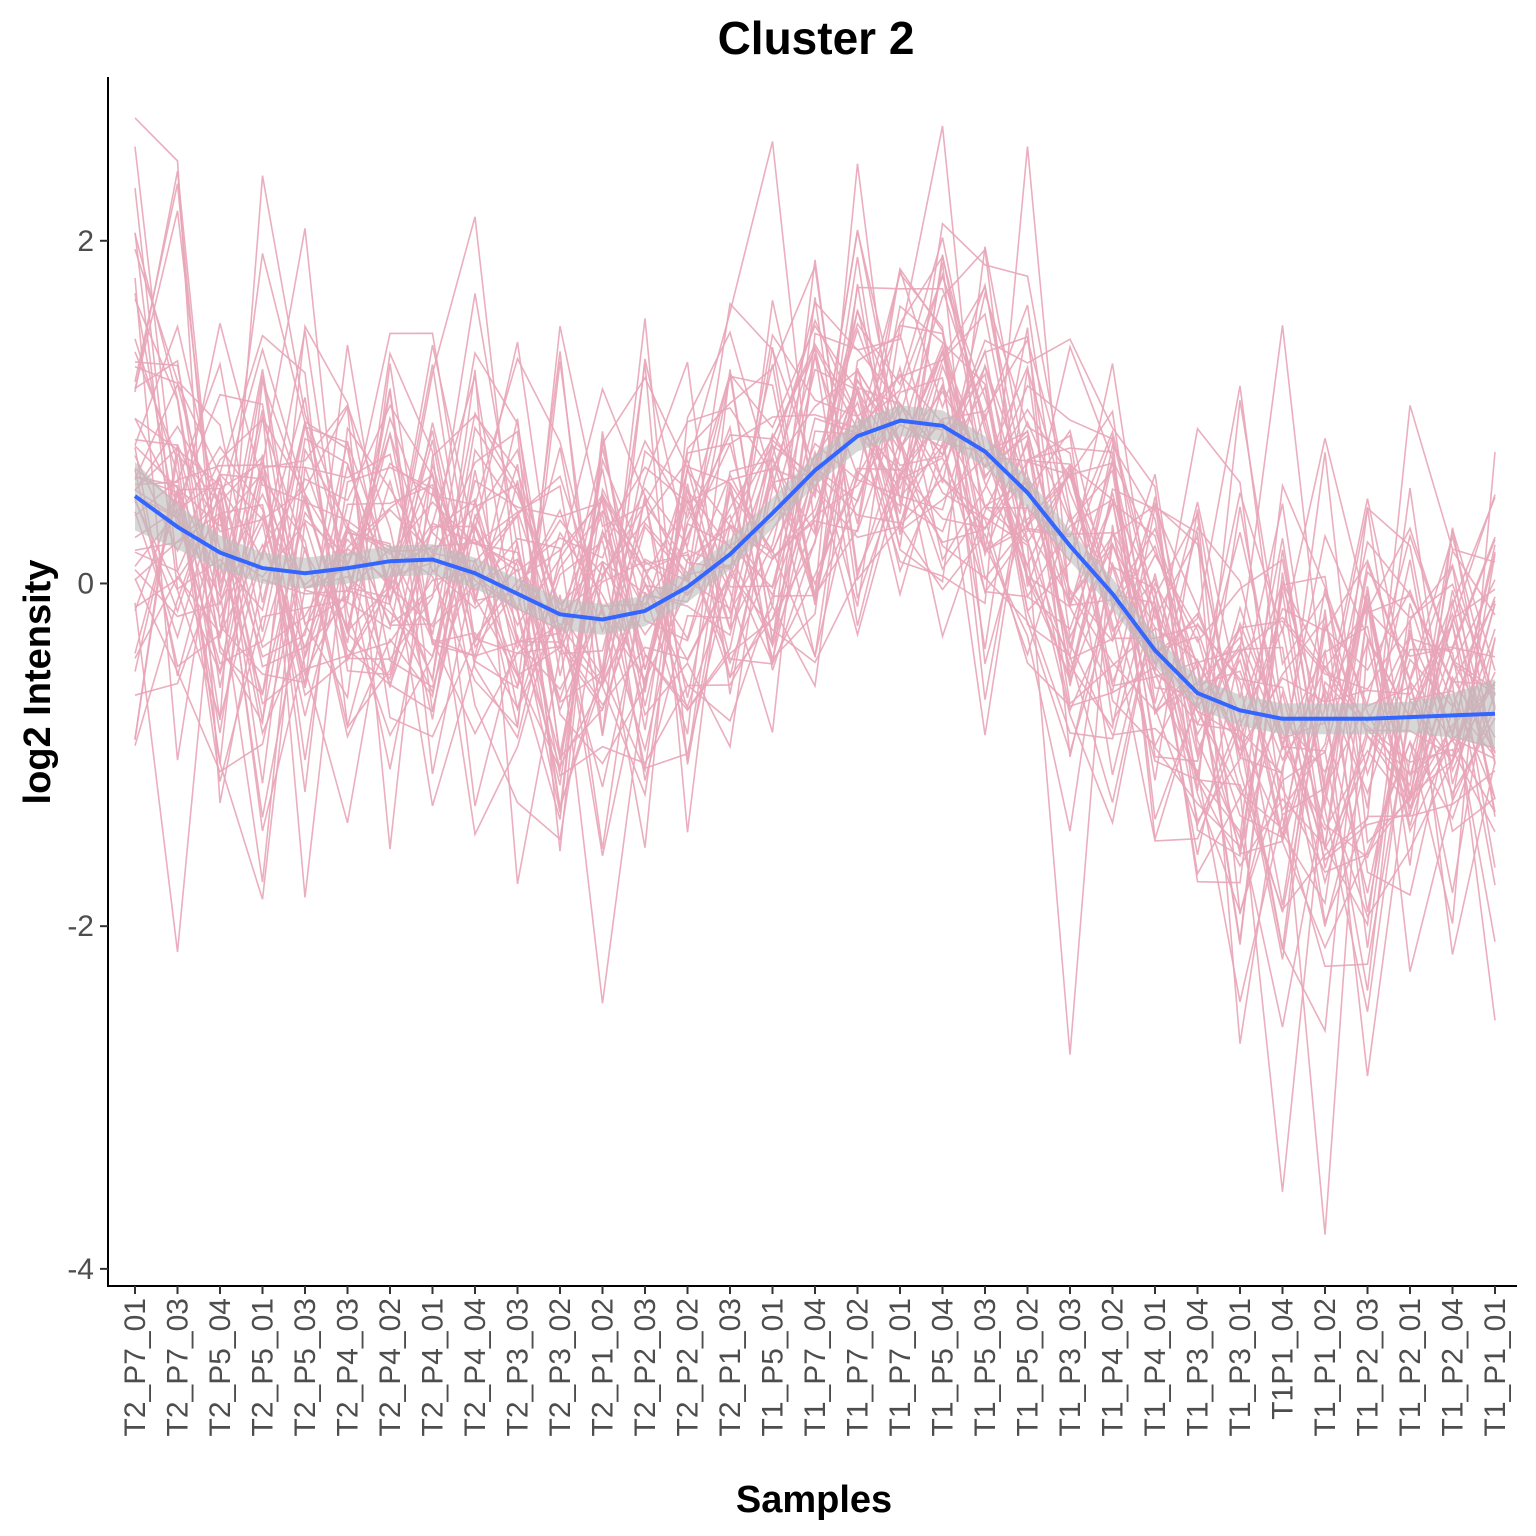 The height and width of the screenshot is (1536, 1536). What do you see at coordinates (85, 241) in the screenshot?
I see `y-tick-label: 2` at bounding box center [85, 241].